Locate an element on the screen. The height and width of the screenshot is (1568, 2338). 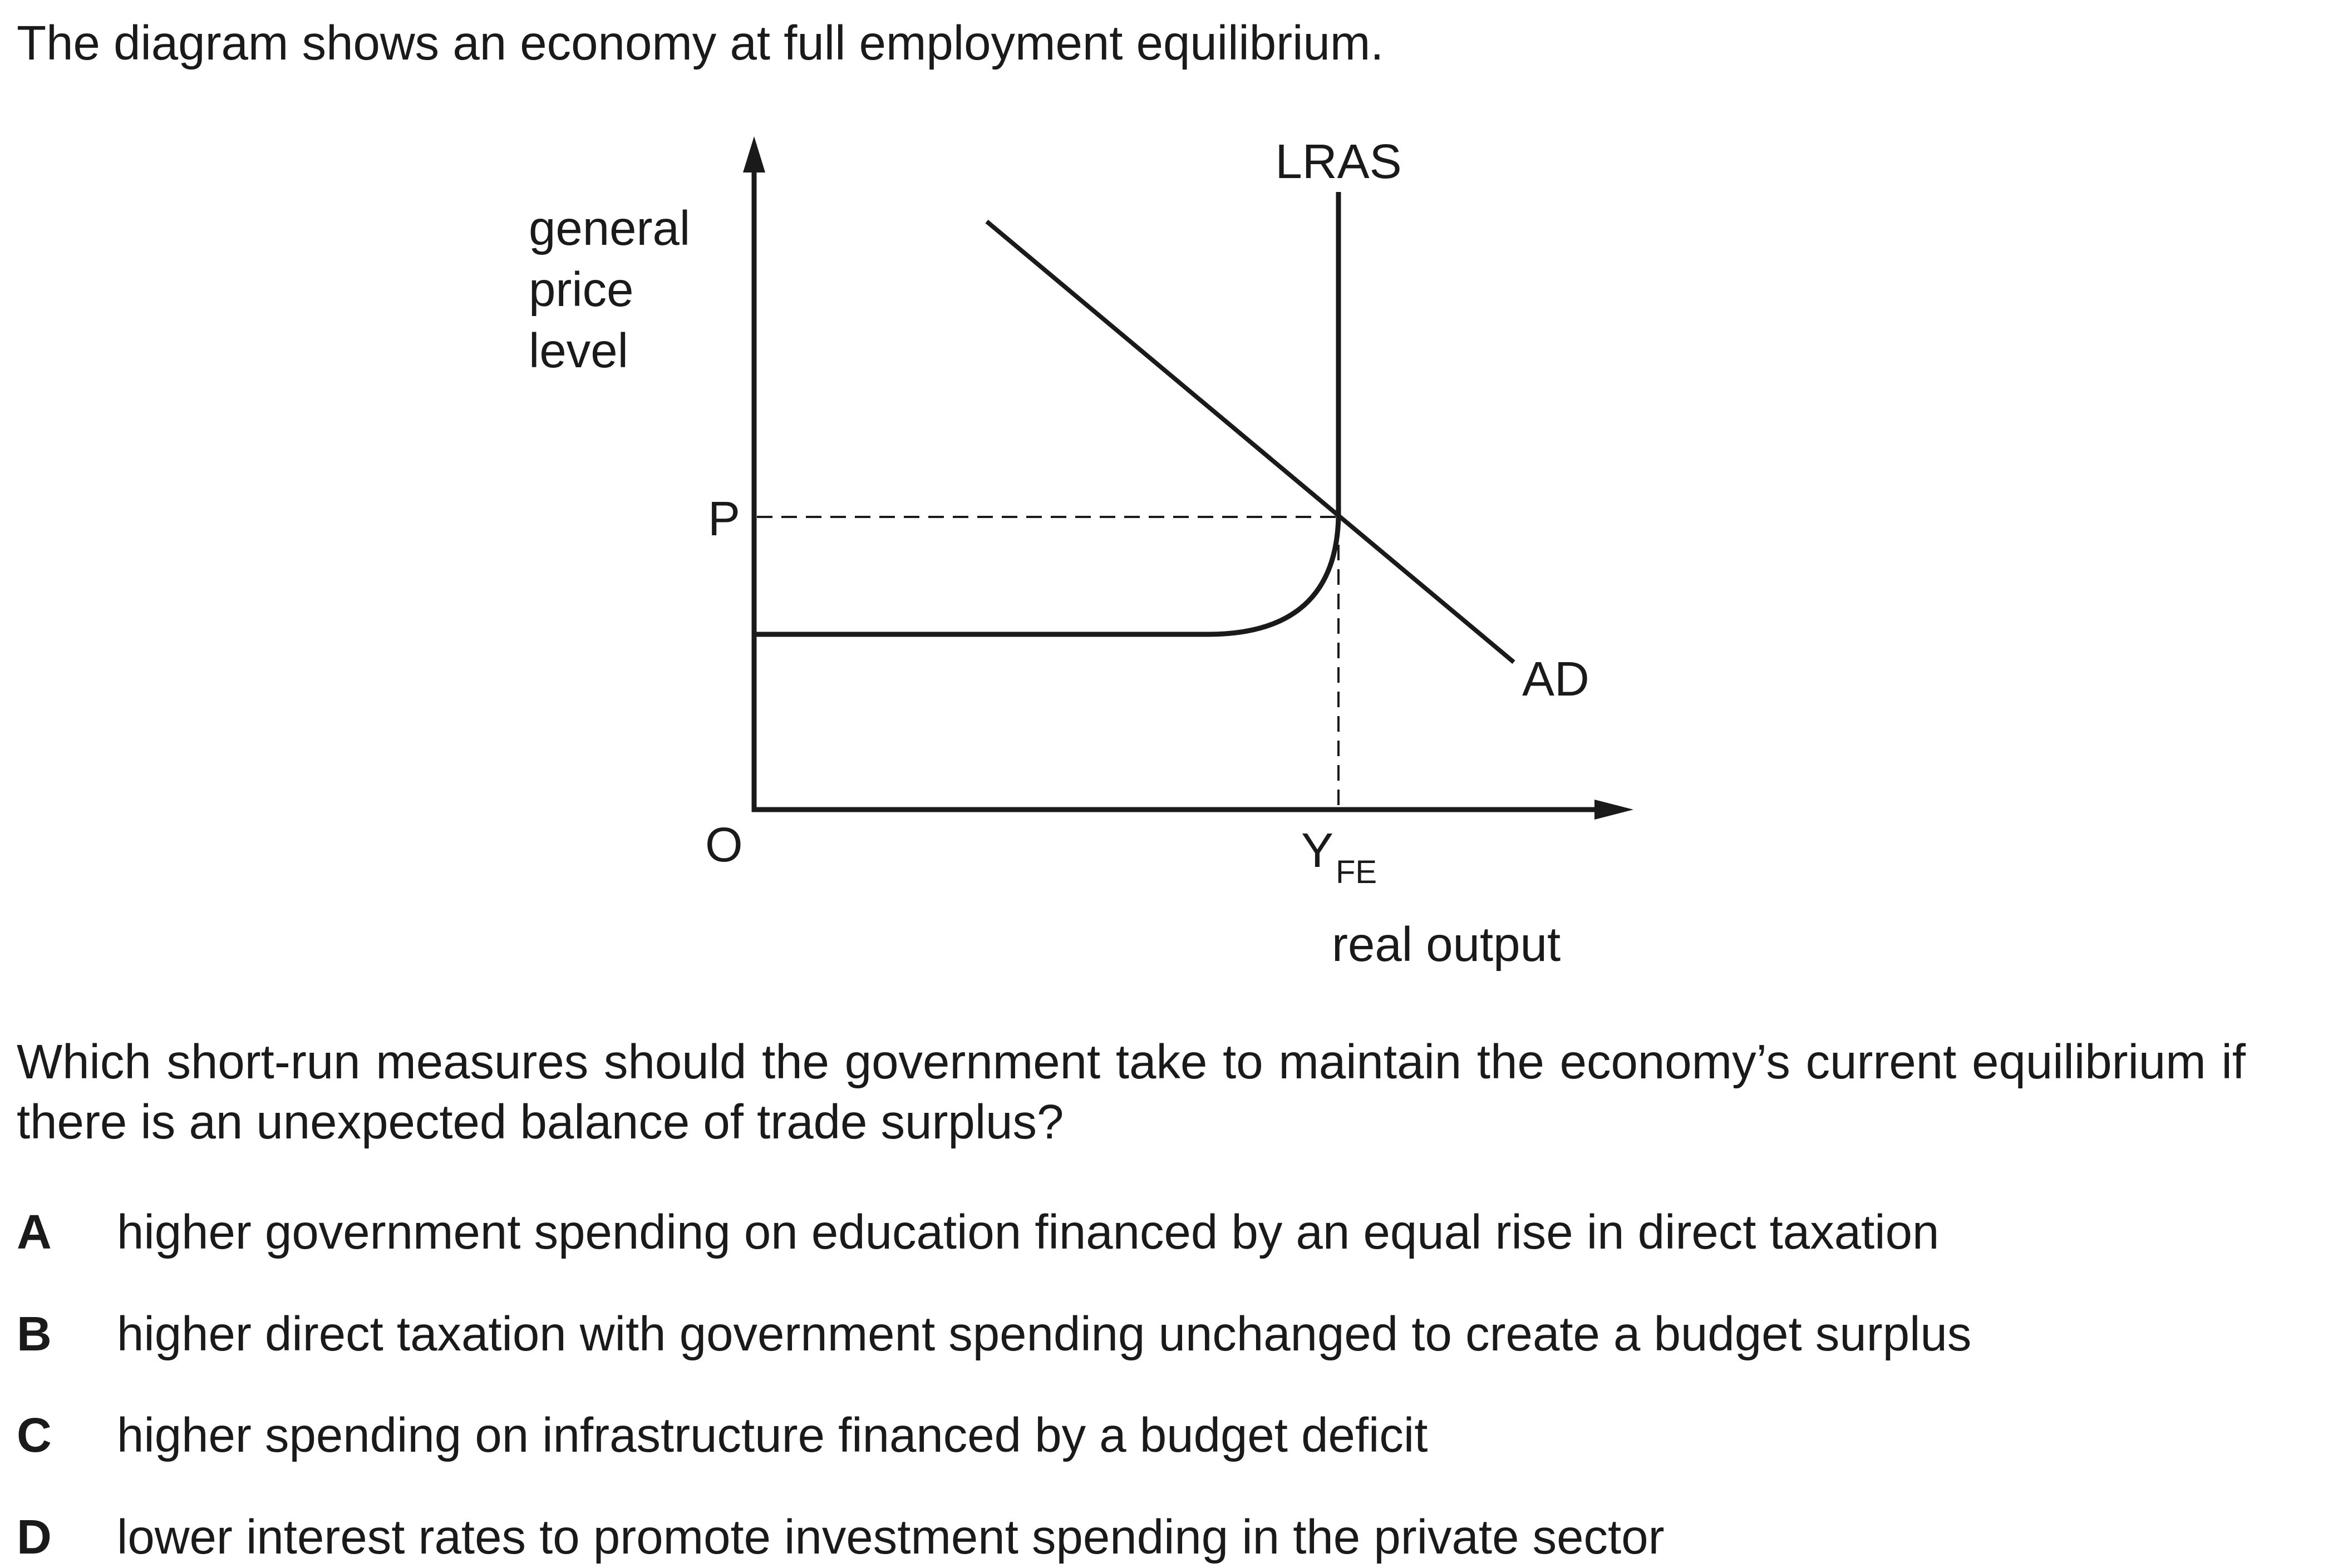
option-c-letter: C is located at coordinates (34, 1435).